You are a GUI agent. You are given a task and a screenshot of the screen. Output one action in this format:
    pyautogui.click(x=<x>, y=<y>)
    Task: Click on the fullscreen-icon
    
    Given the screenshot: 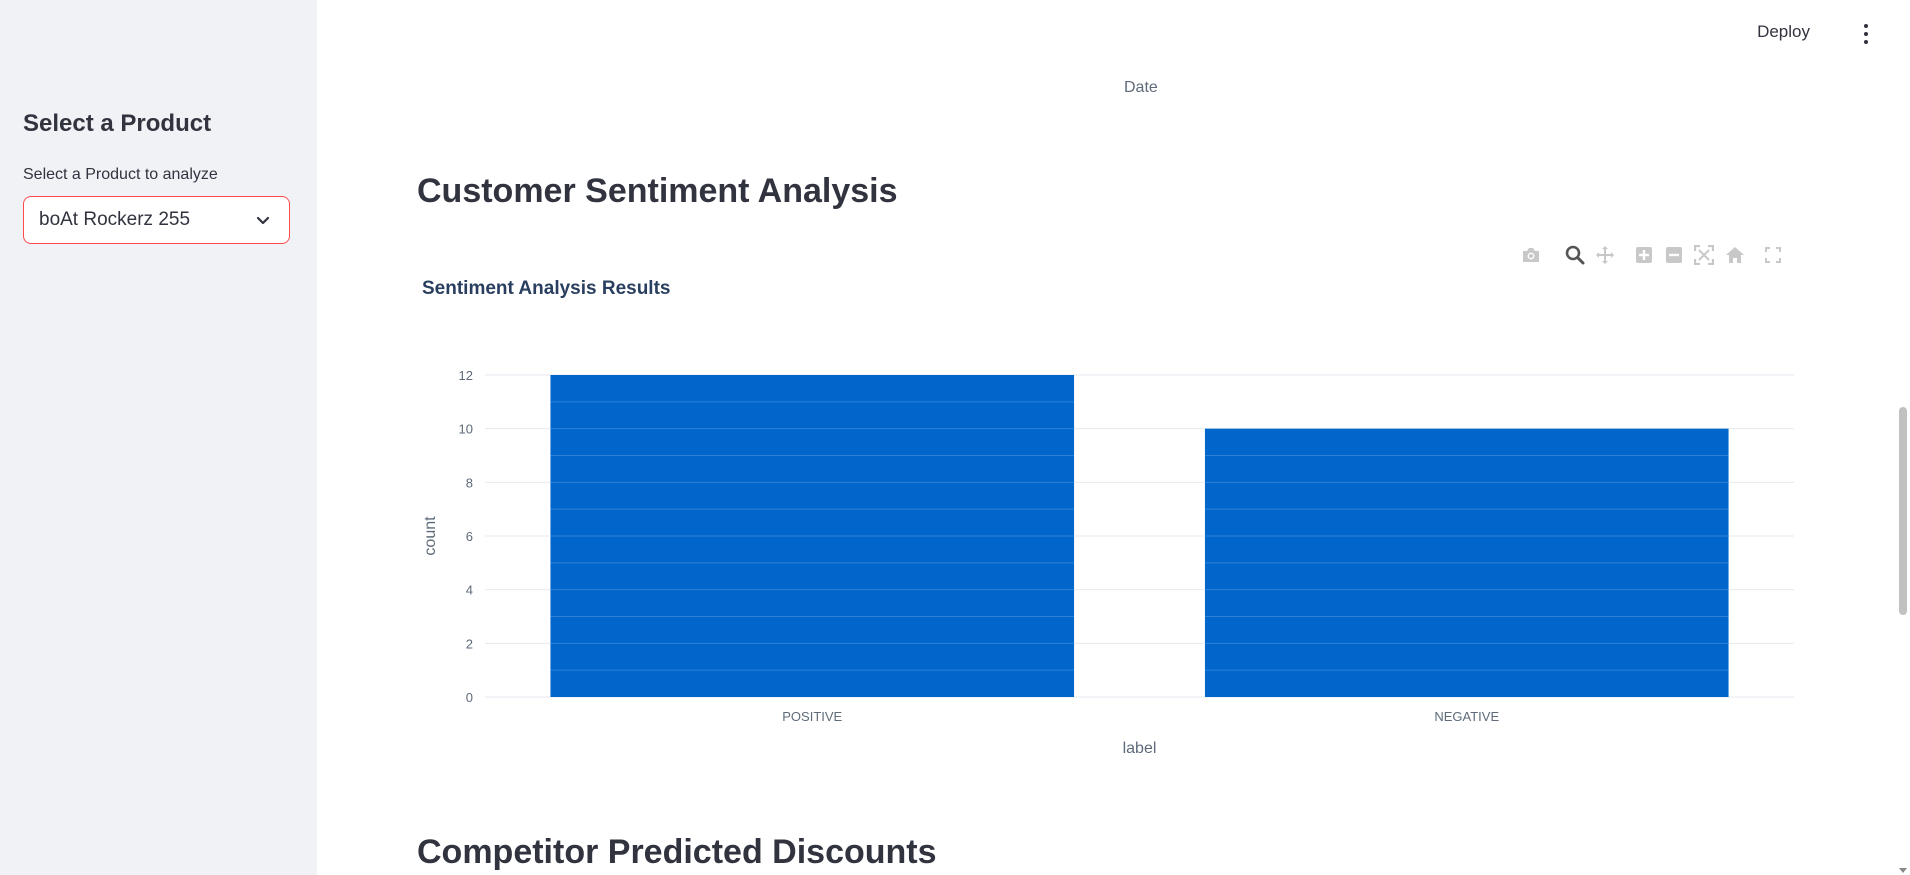 What is the action you would take?
    pyautogui.click(x=1773, y=255)
    